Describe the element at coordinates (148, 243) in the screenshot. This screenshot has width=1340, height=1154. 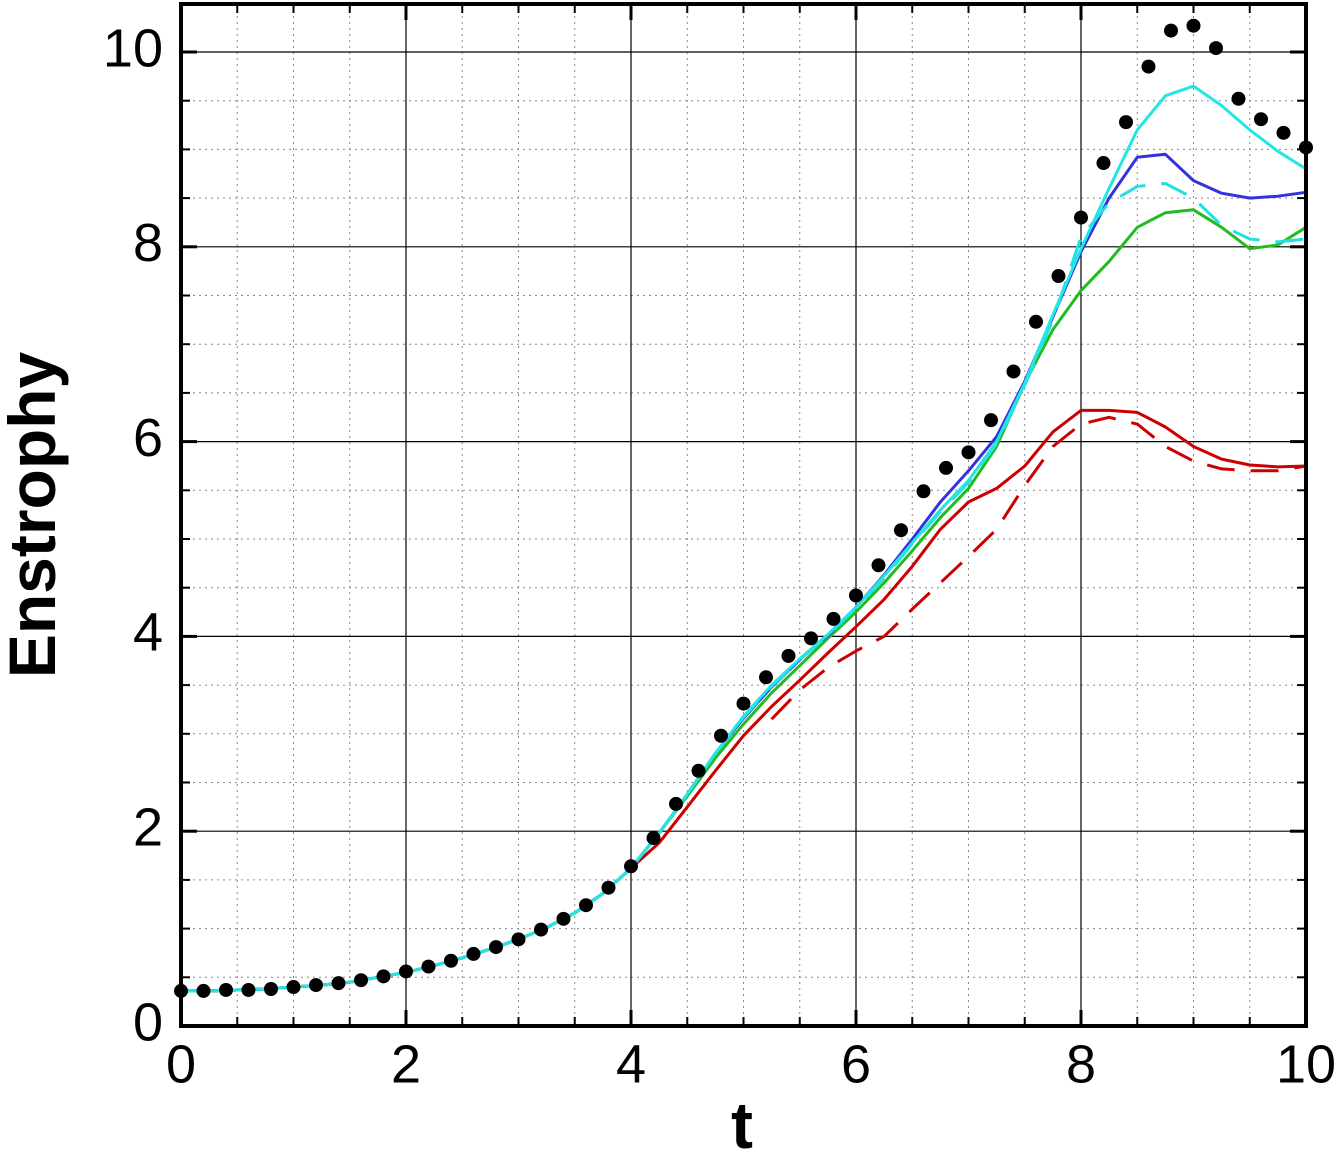
I see `y-tick-label: 8` at that location.